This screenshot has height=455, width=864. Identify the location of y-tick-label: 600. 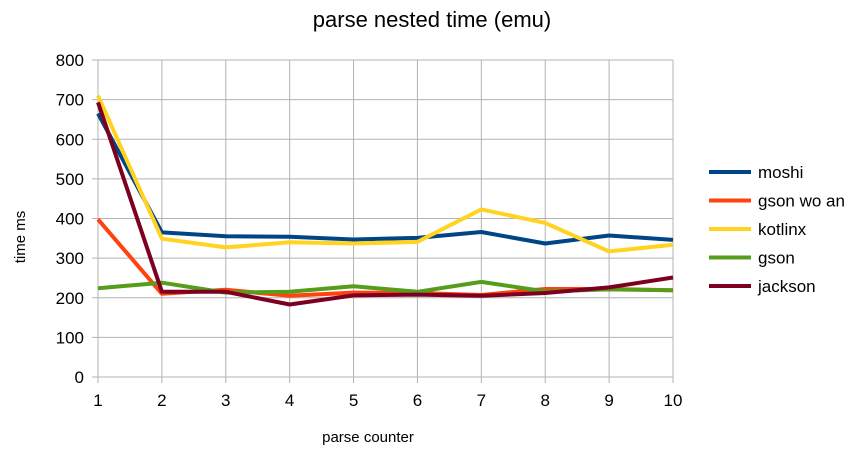
(70, 139).